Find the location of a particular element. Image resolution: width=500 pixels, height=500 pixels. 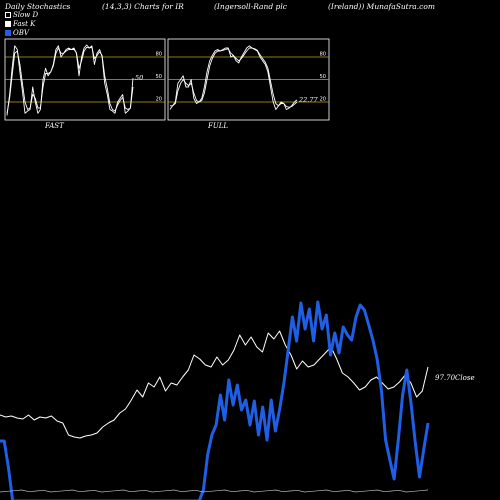

site-name: (Ireland)) MunafaSutra.com is located at coordinates (381, 6).